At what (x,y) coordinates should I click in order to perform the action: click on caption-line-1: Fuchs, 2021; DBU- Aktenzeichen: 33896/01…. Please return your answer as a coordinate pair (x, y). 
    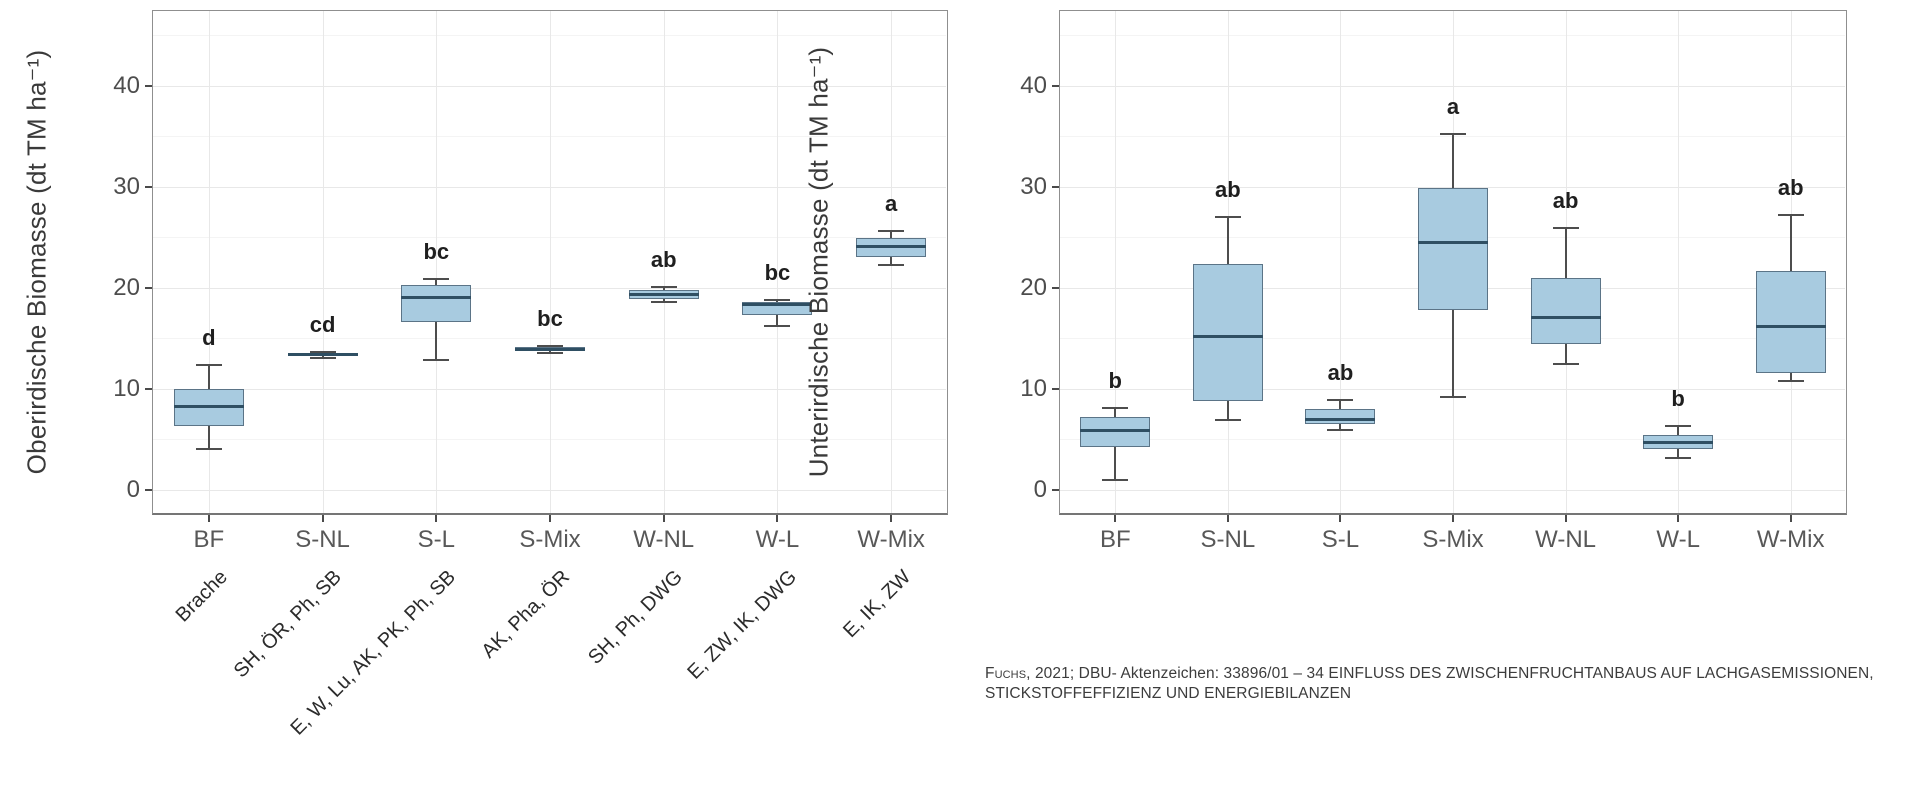
    Looking at the image, I should click on (1450, 674).